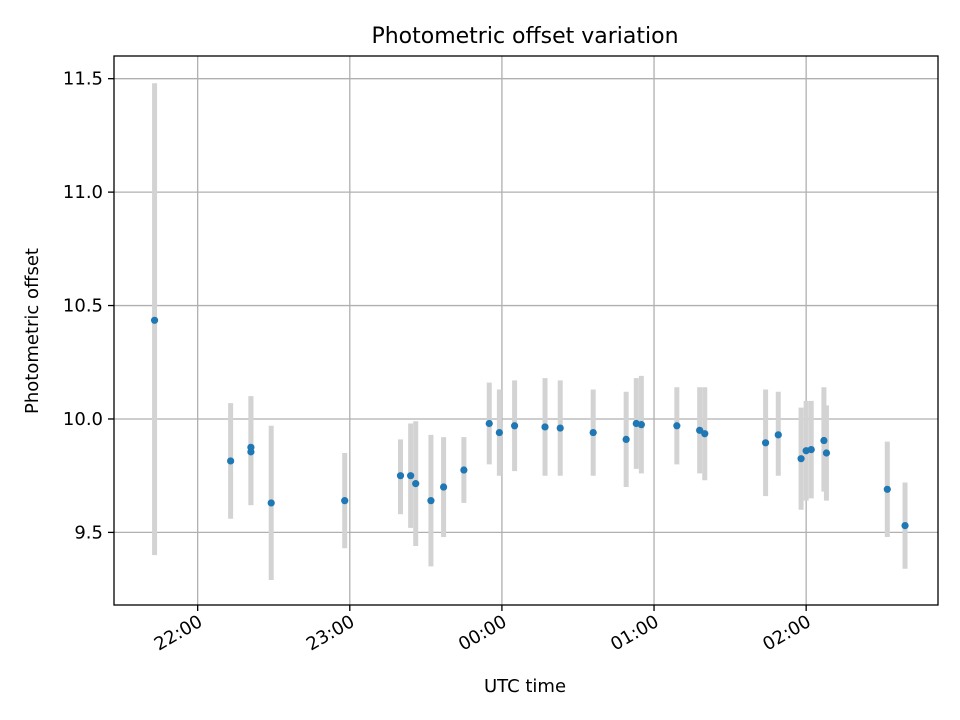  I want to click on x-tick-label: 23:00, so click(330, 633).